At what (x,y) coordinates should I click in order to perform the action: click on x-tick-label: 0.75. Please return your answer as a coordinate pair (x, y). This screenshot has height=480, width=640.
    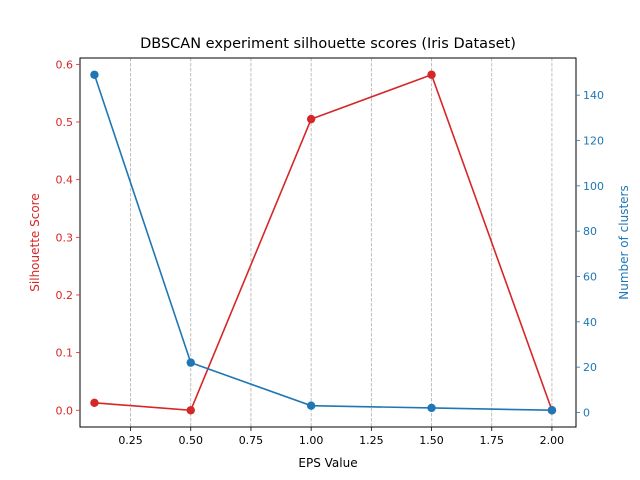
    Looking at the image, I should click on (251, 440).